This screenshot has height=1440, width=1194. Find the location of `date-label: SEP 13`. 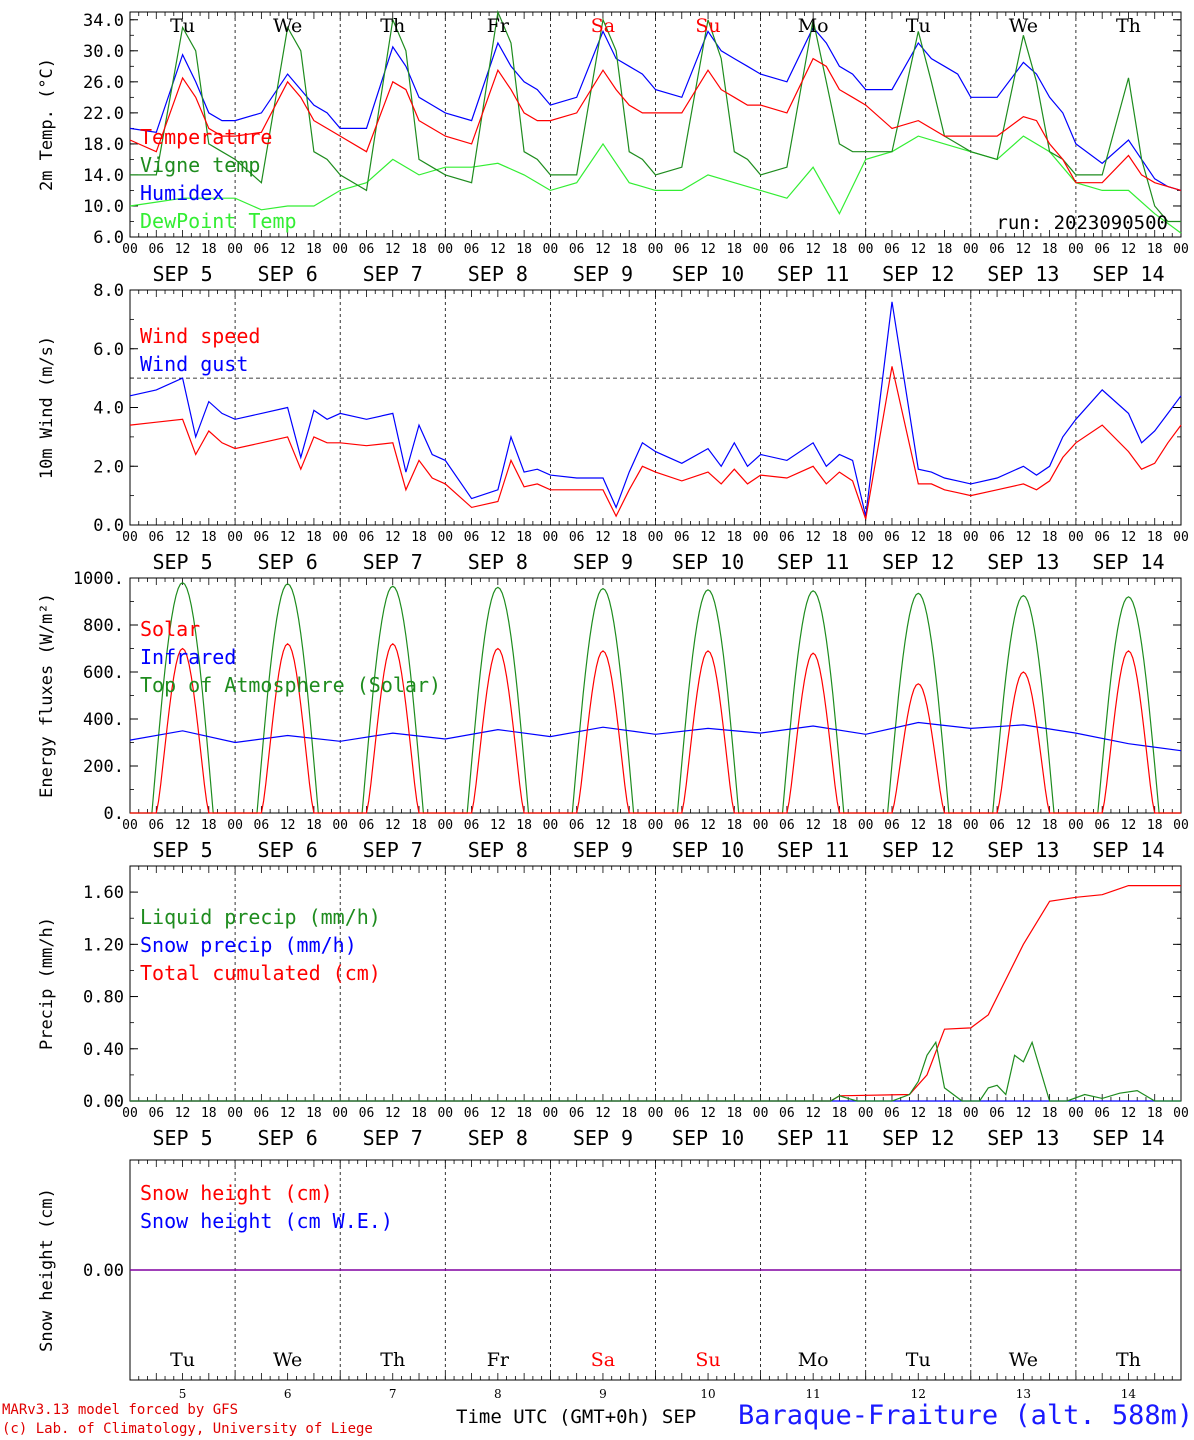

date-label: SEP 13 is located at coordinates (1023, 274).